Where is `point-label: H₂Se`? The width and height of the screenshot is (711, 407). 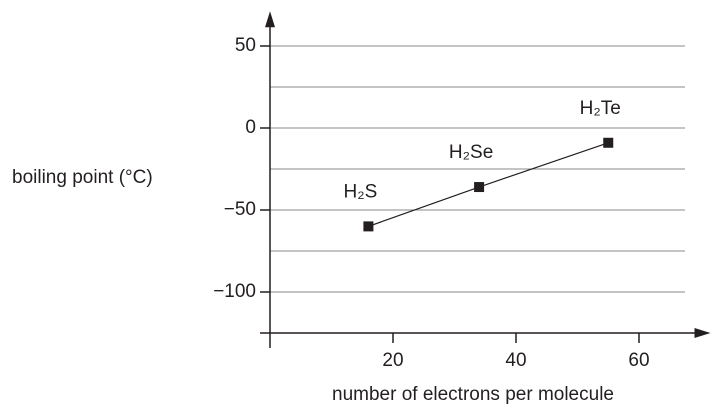
point-label: H₂Se is located at coordinates (471, 152).